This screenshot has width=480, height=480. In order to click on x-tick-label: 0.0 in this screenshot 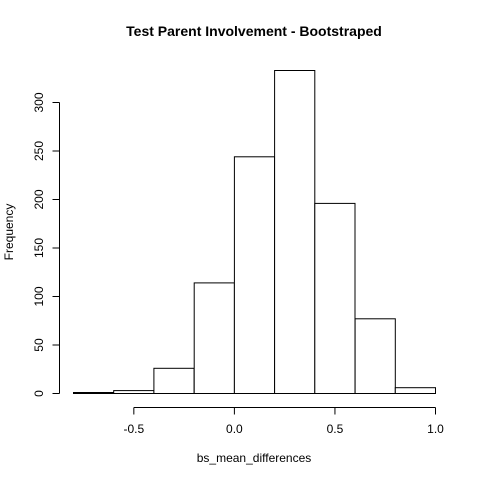, I will do `click(234, 429)`.